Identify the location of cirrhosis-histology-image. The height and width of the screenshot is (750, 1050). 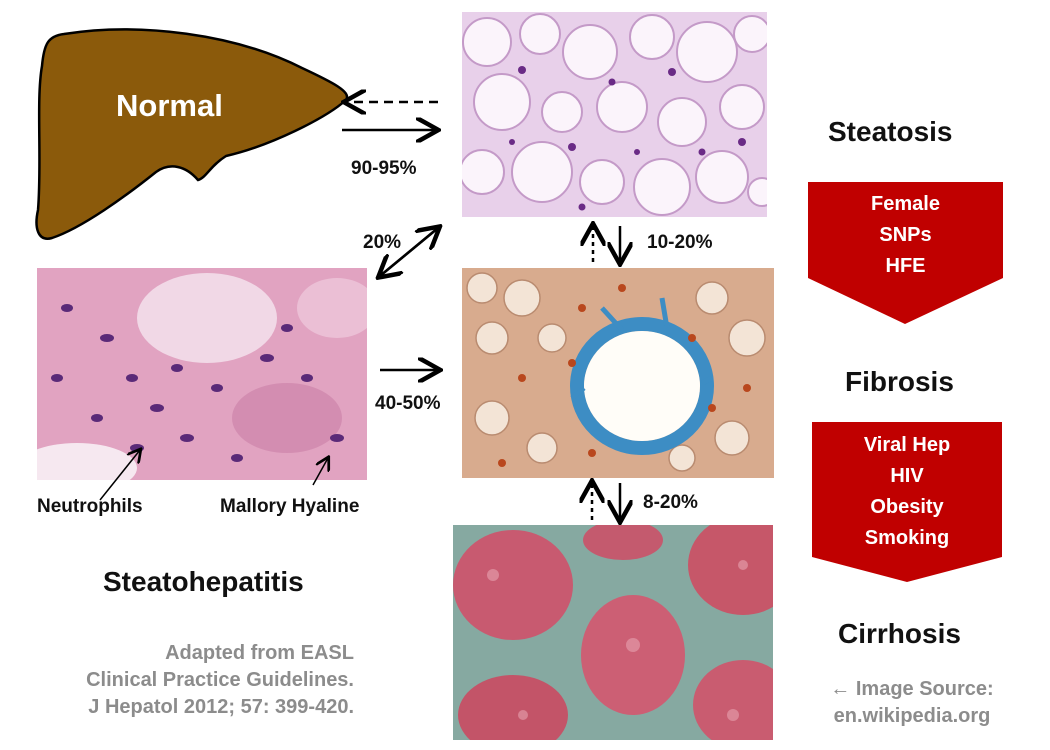
(613, 632).